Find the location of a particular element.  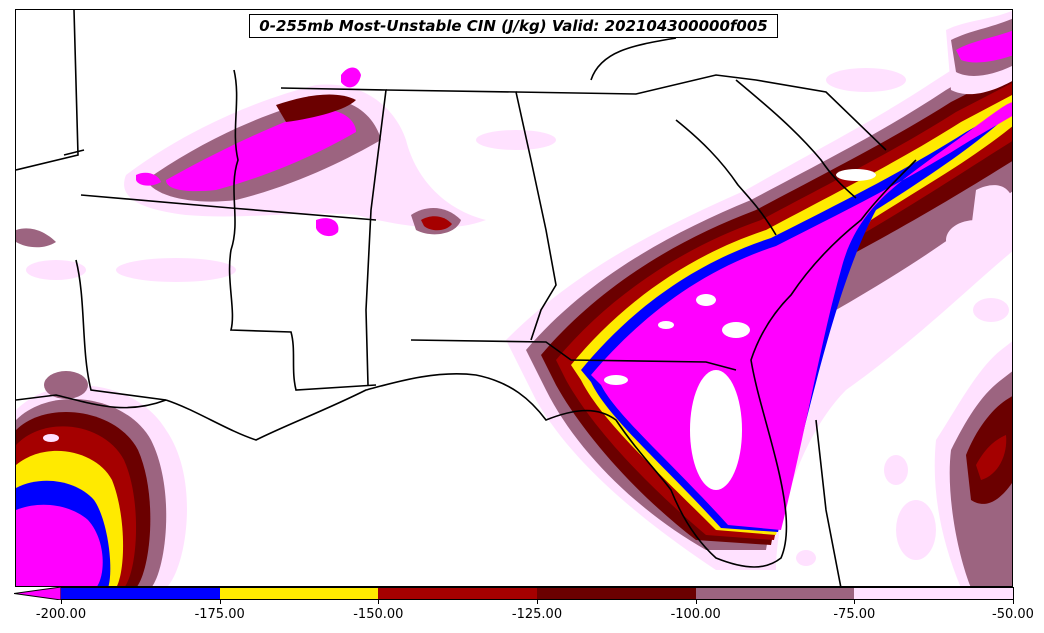

colorbar-tick-label: -100.00 is located at coordinates (695, 614).